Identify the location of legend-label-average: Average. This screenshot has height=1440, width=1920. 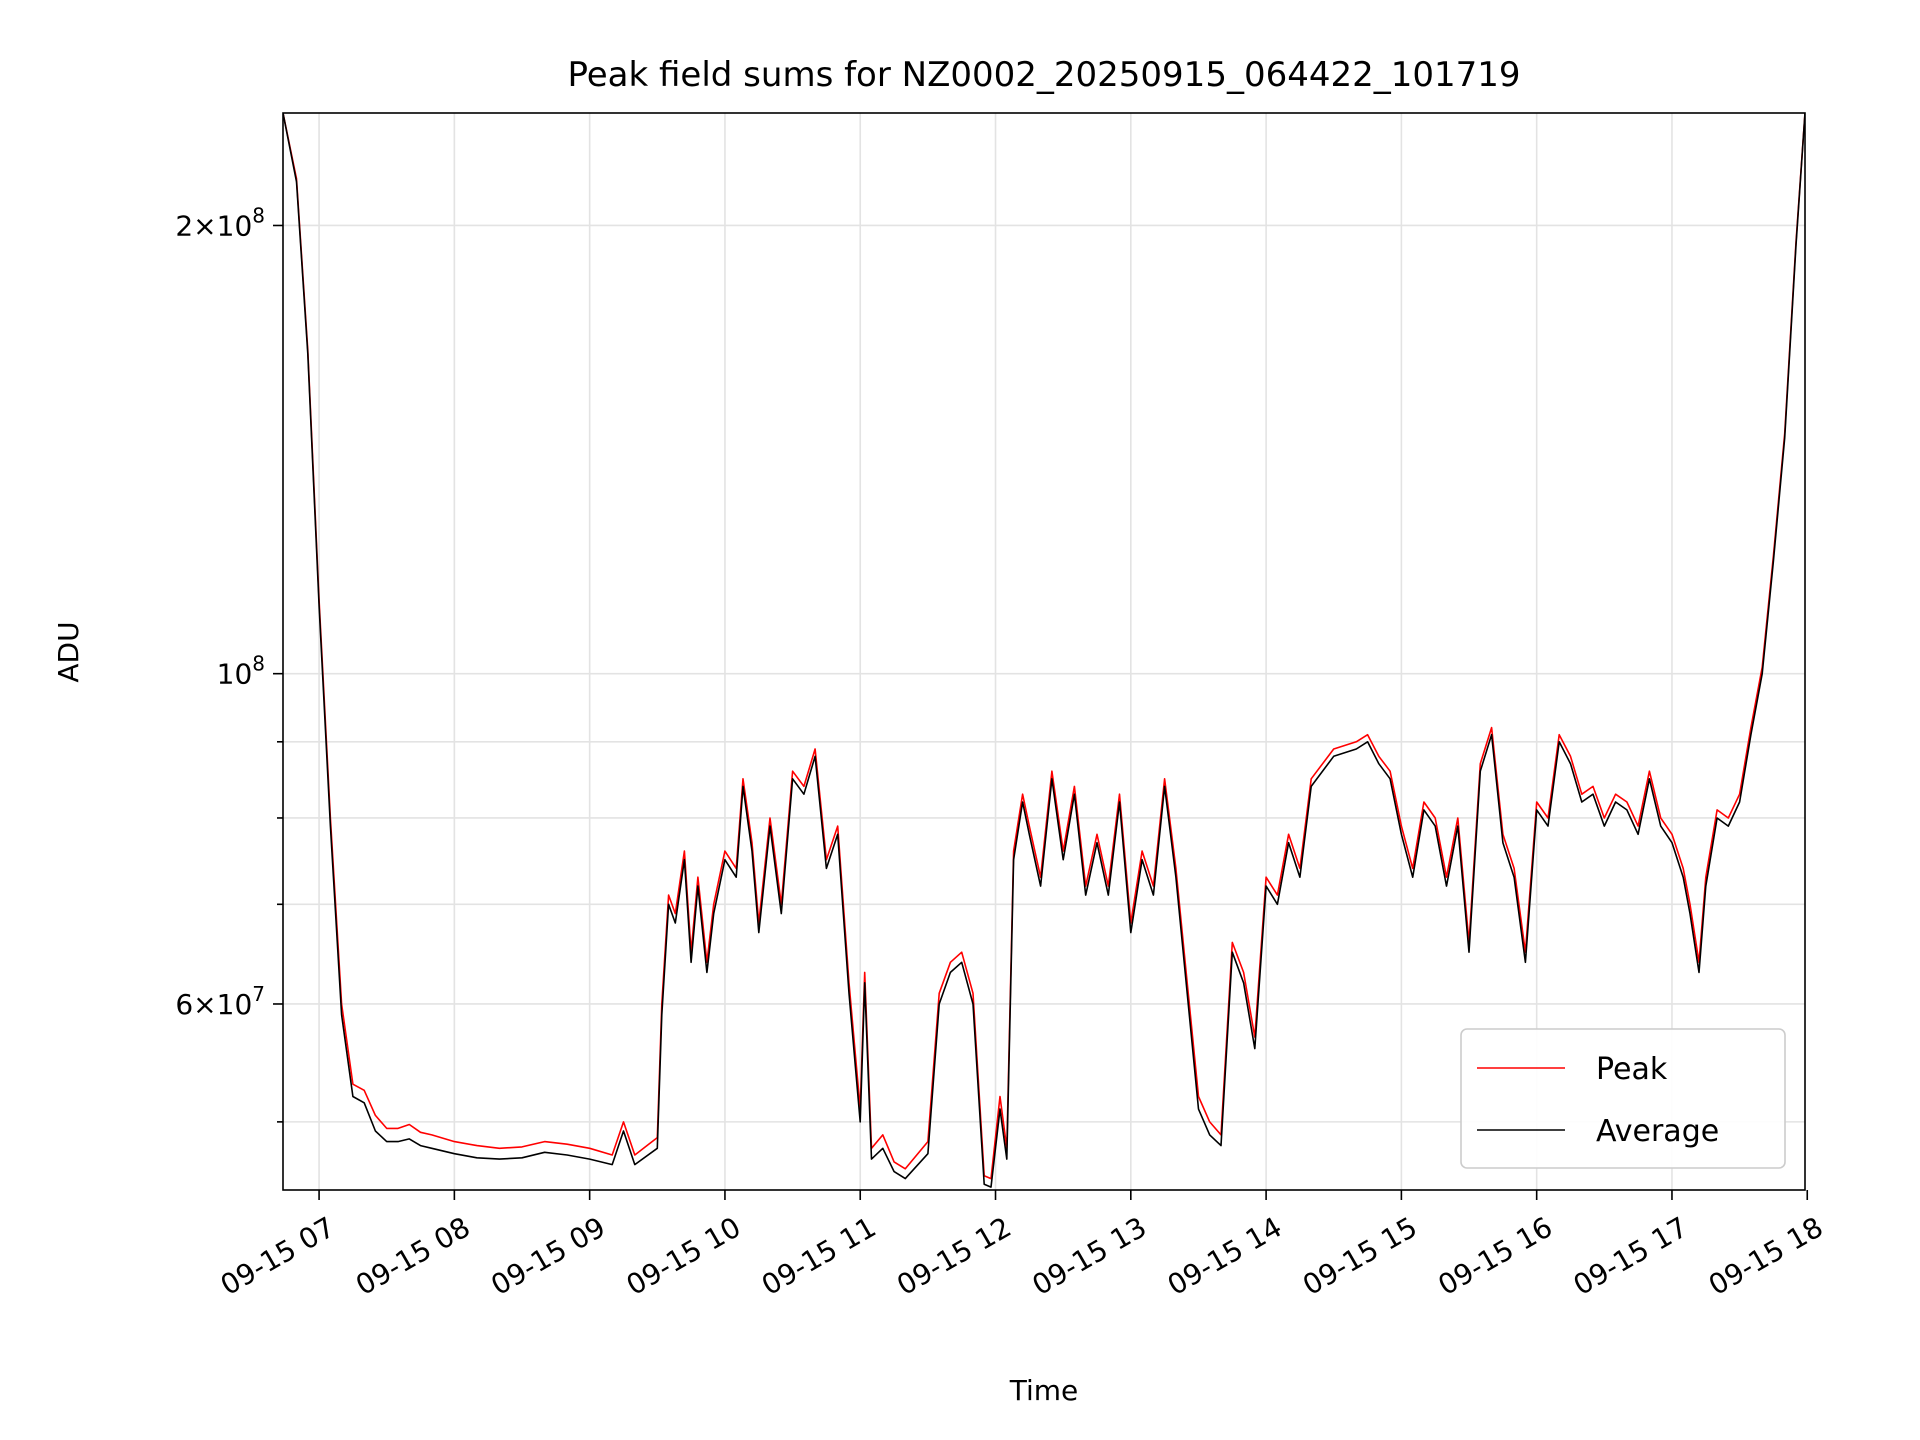
(1657, 1131).